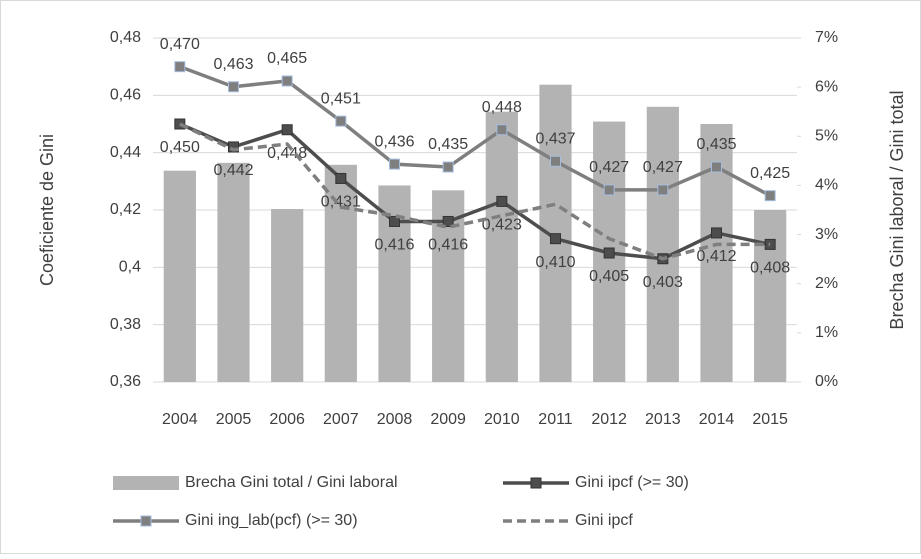 Image resolution: width=921 pixels, height=559 pixels. What do you see at coordinates (125, 381) in the screenshot?
I see `y-tick-label: 0,36` at bounding box center [125, 381].